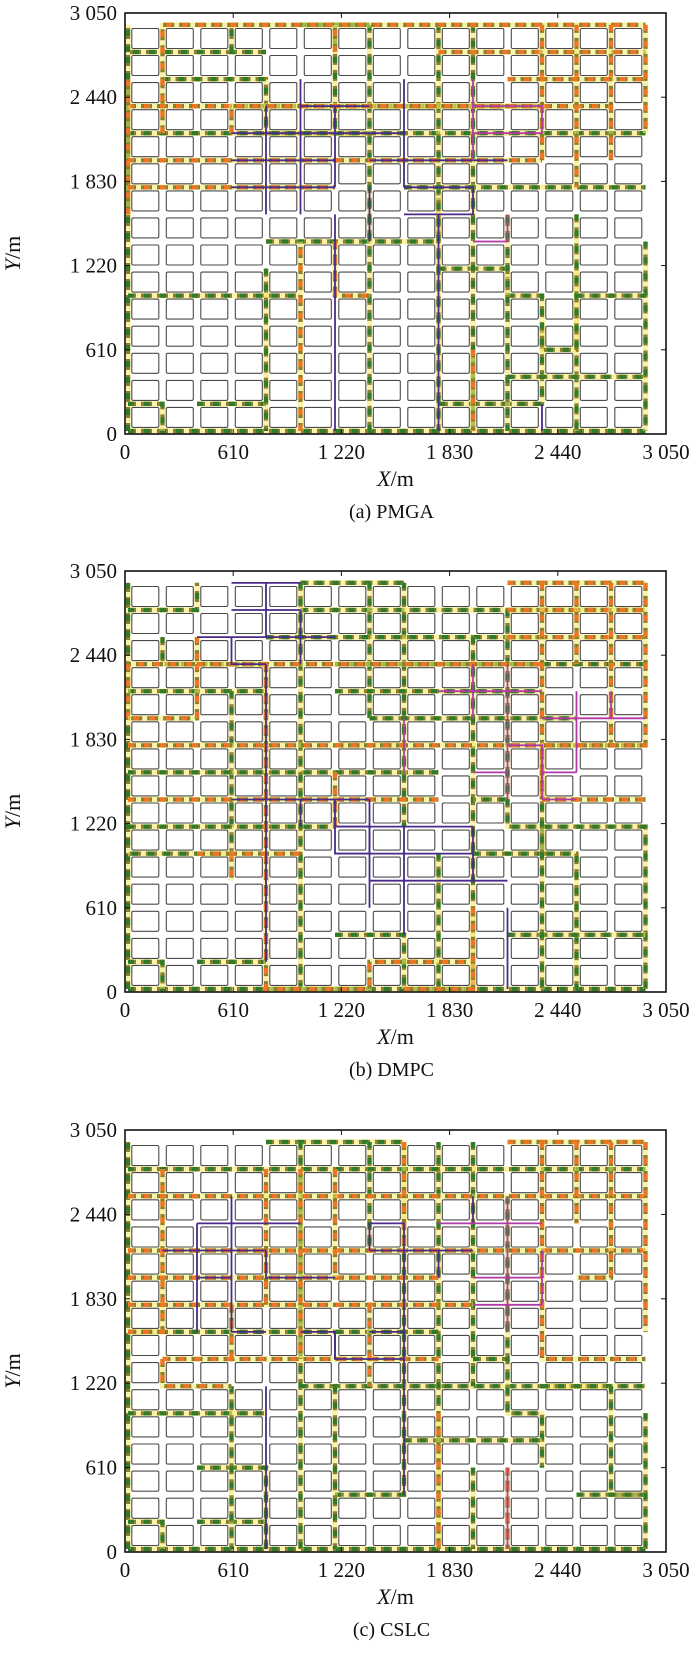  What do you see at coordinates (491, 336) in the screenshot?
I see `green-route` at bounding box center [491, 336].